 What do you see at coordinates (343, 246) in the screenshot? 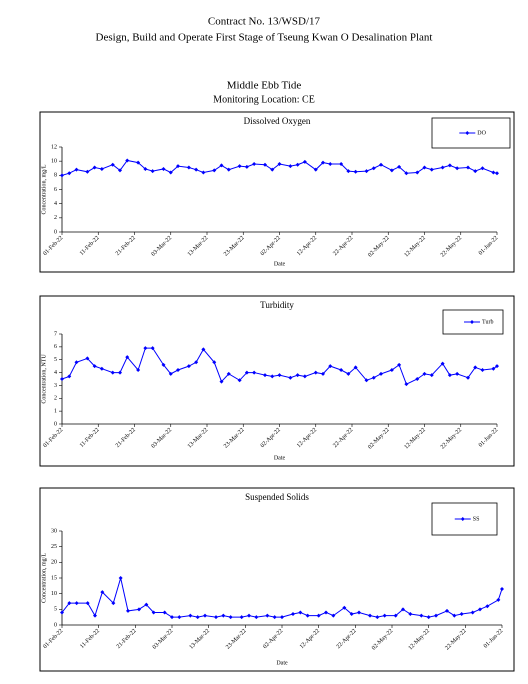
I see `x-tick-label: 22-Apr-22` at bounding box center [343, 246].